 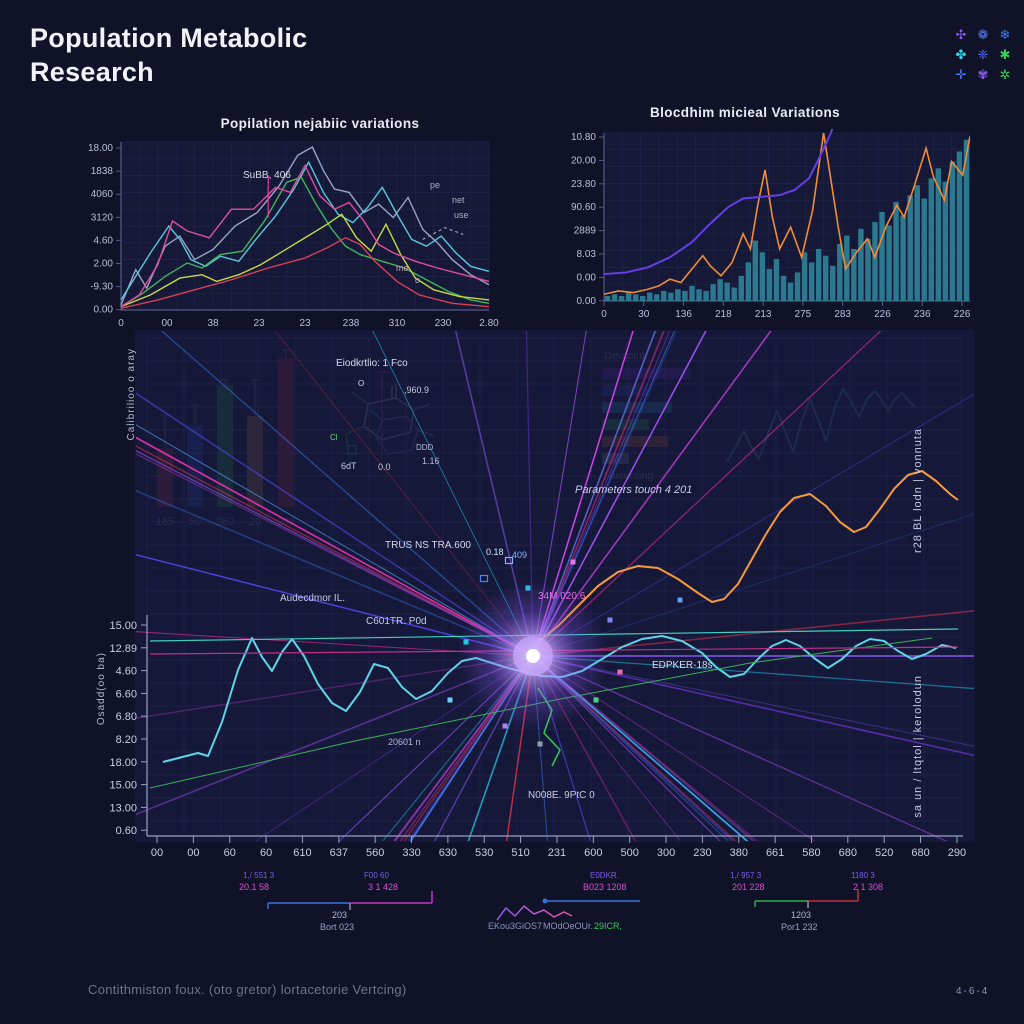 What do you see at coordinates (320, 123) in the screenshot?
I see `population-chart-title: Popilation nejabiic variations` at bounding box center [320, 123].